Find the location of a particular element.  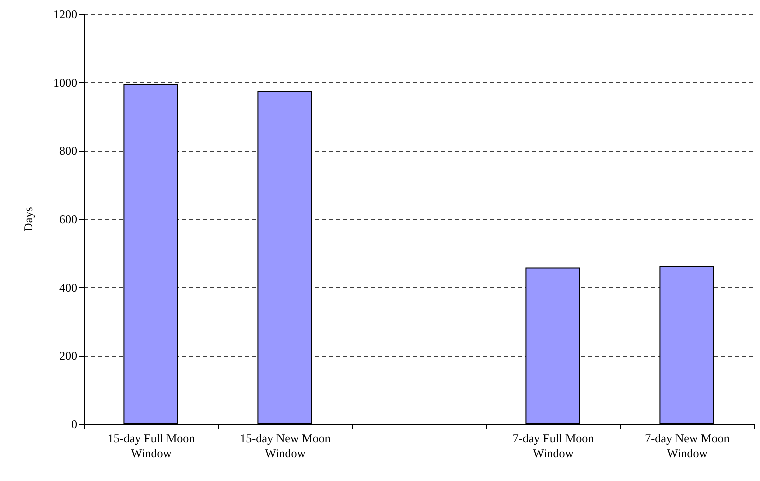

y-tick-label: 200 is located at coordinates (69, 356).